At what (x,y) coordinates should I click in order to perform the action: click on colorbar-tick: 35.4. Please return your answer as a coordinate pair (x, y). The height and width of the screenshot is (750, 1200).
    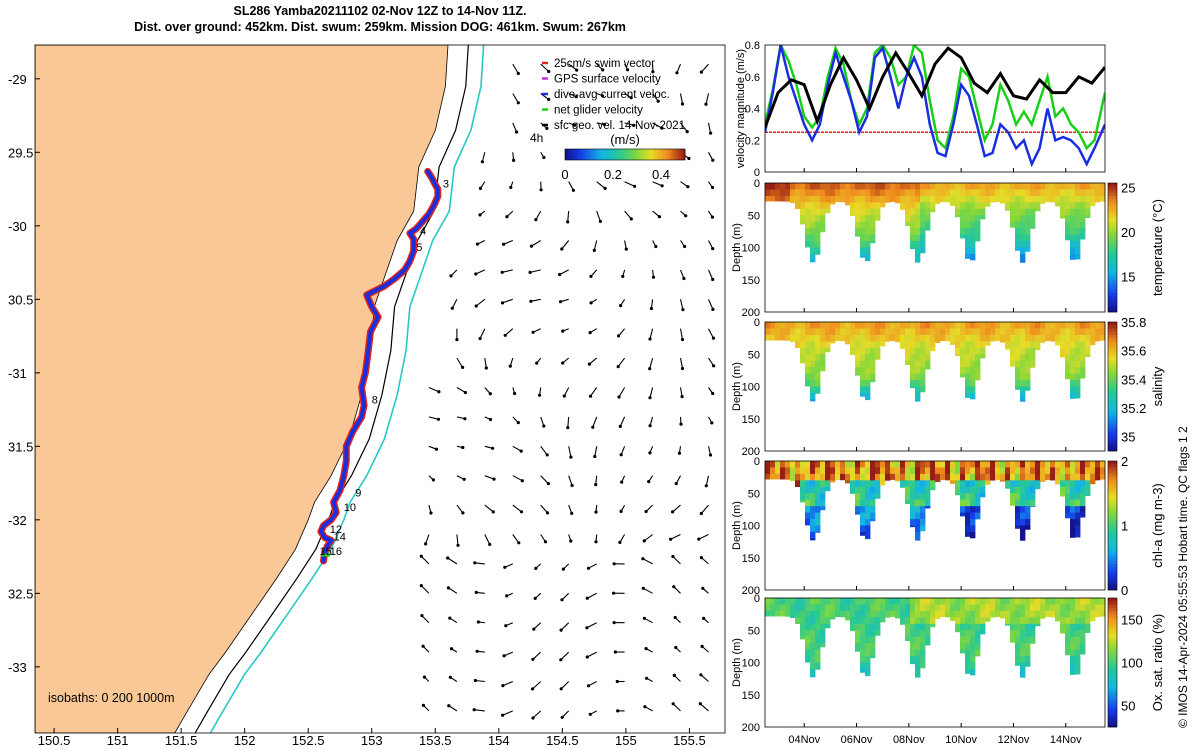
    Looking at the image, I should click on (1133, 379).